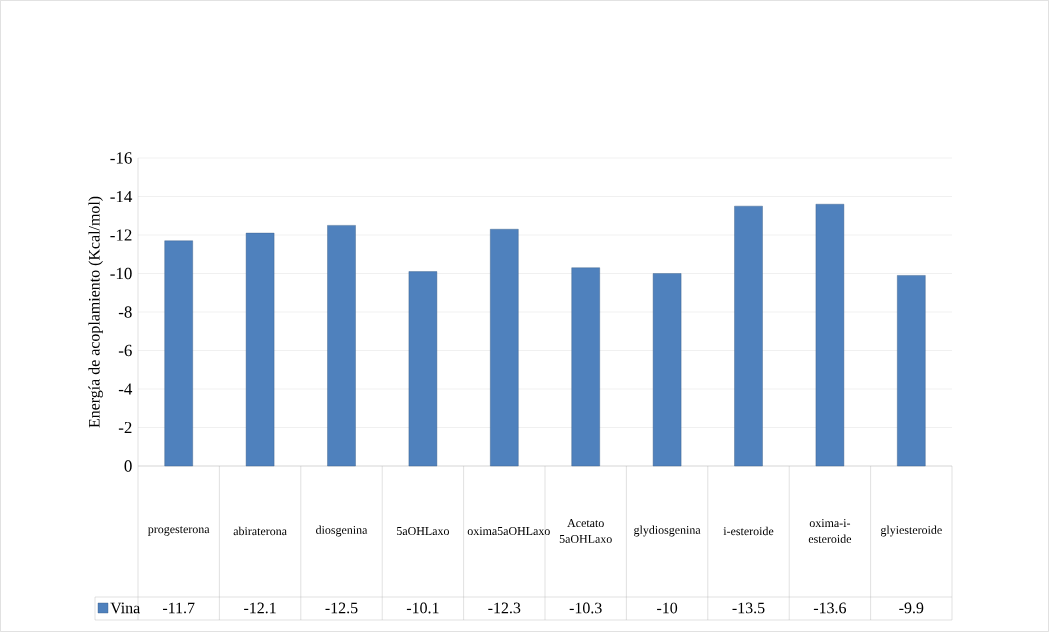 The width and height of the screenshot is (1049, 632). Describe the element at coordinates (121, 235) in the screenshot. I see `y-tick-label: -12` at that location.